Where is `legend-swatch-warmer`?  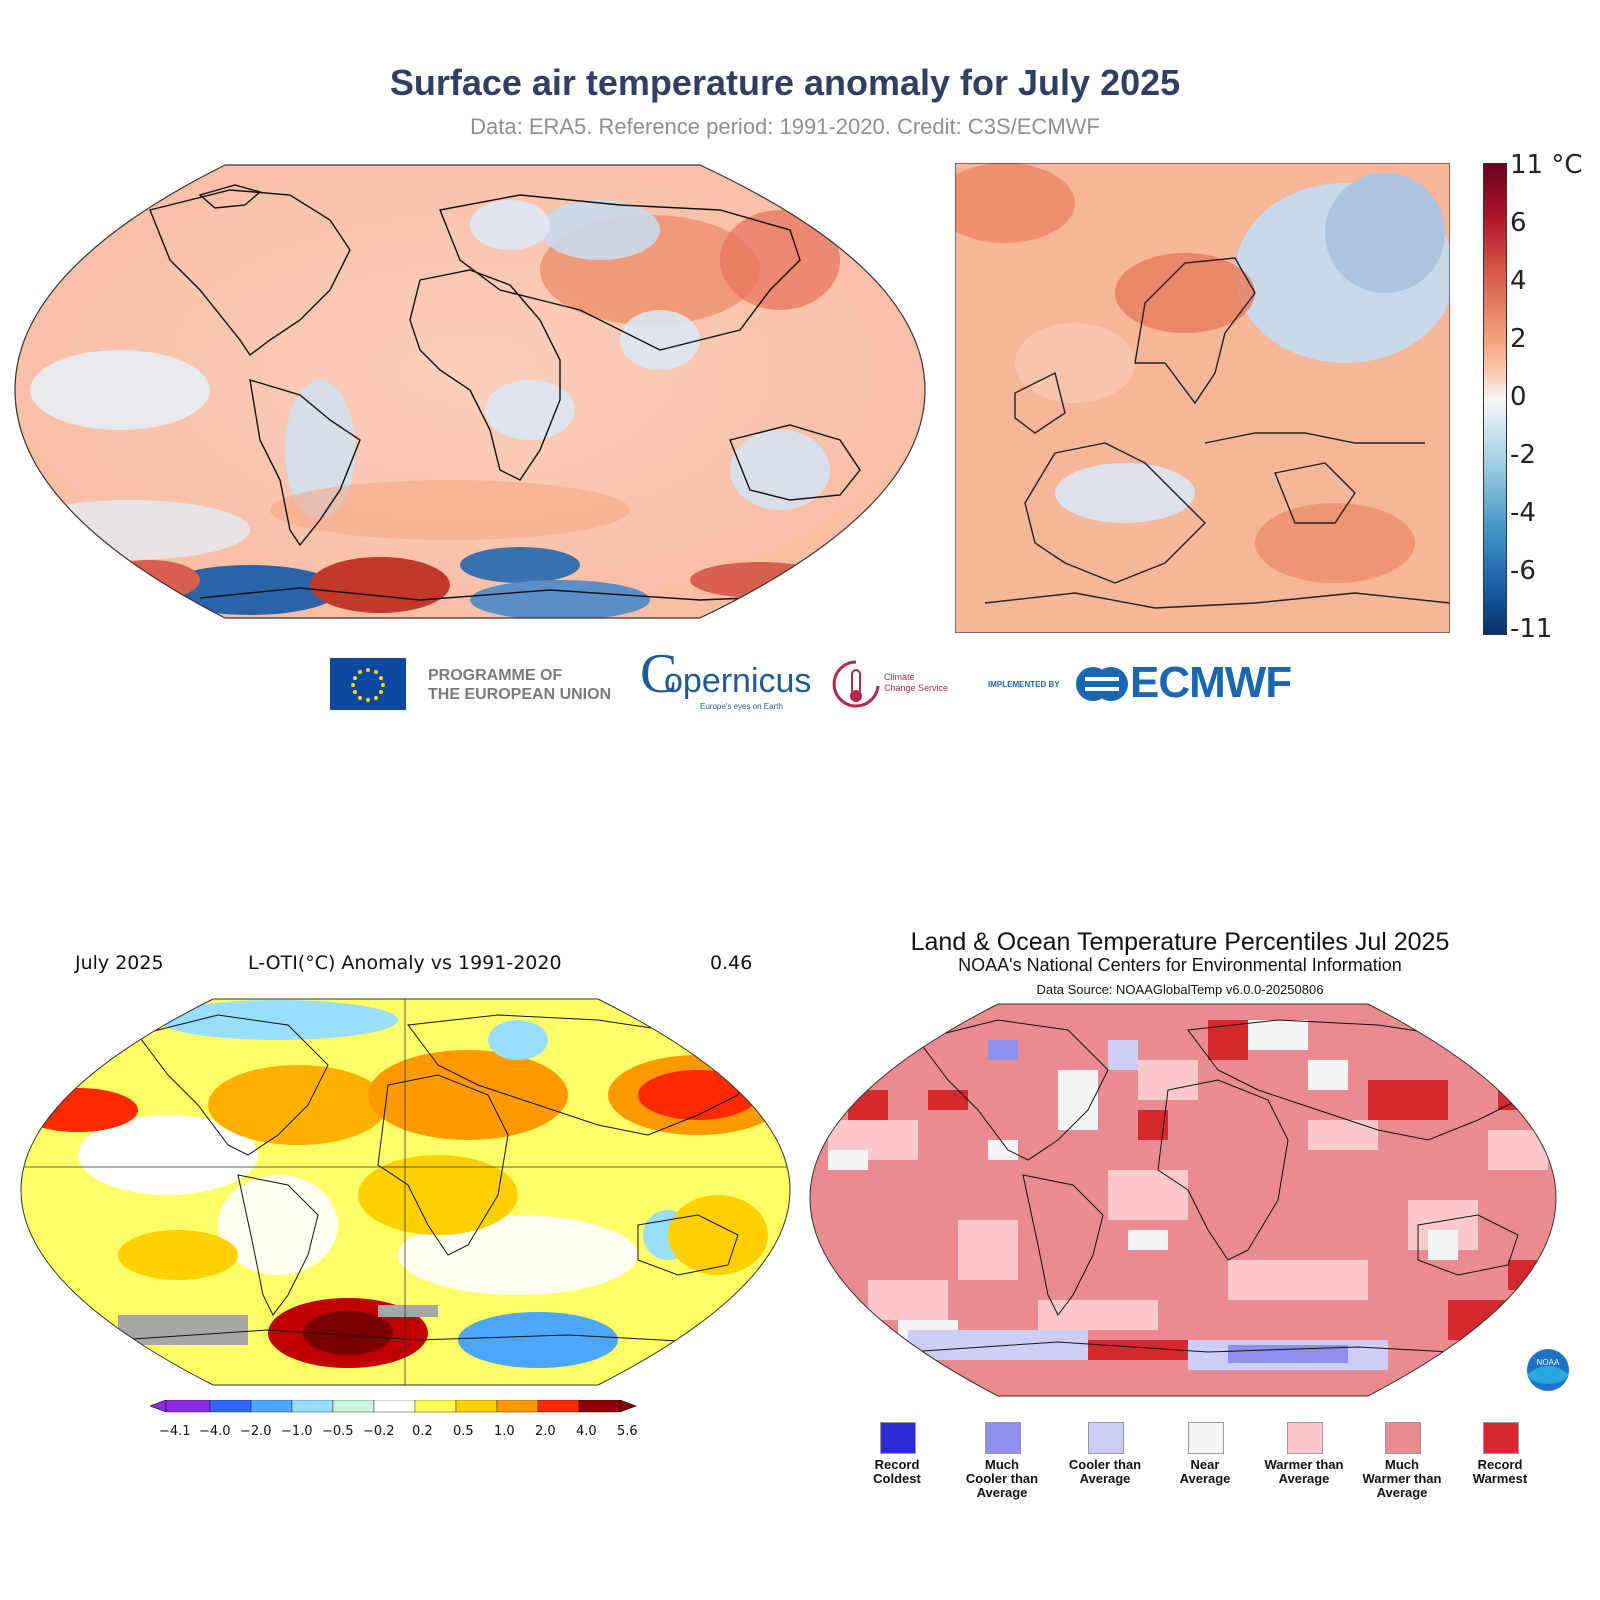
legend-swatch-warmer is located at coordinates (1305, 1438).